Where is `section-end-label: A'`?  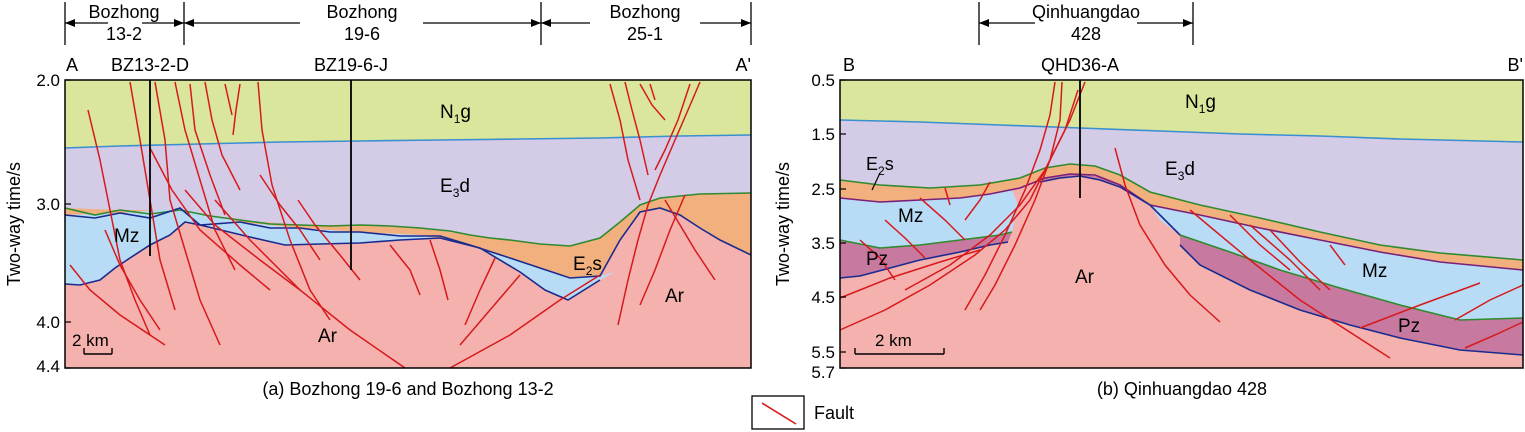 section-end-label: A' is located at coordinates (743, 65).